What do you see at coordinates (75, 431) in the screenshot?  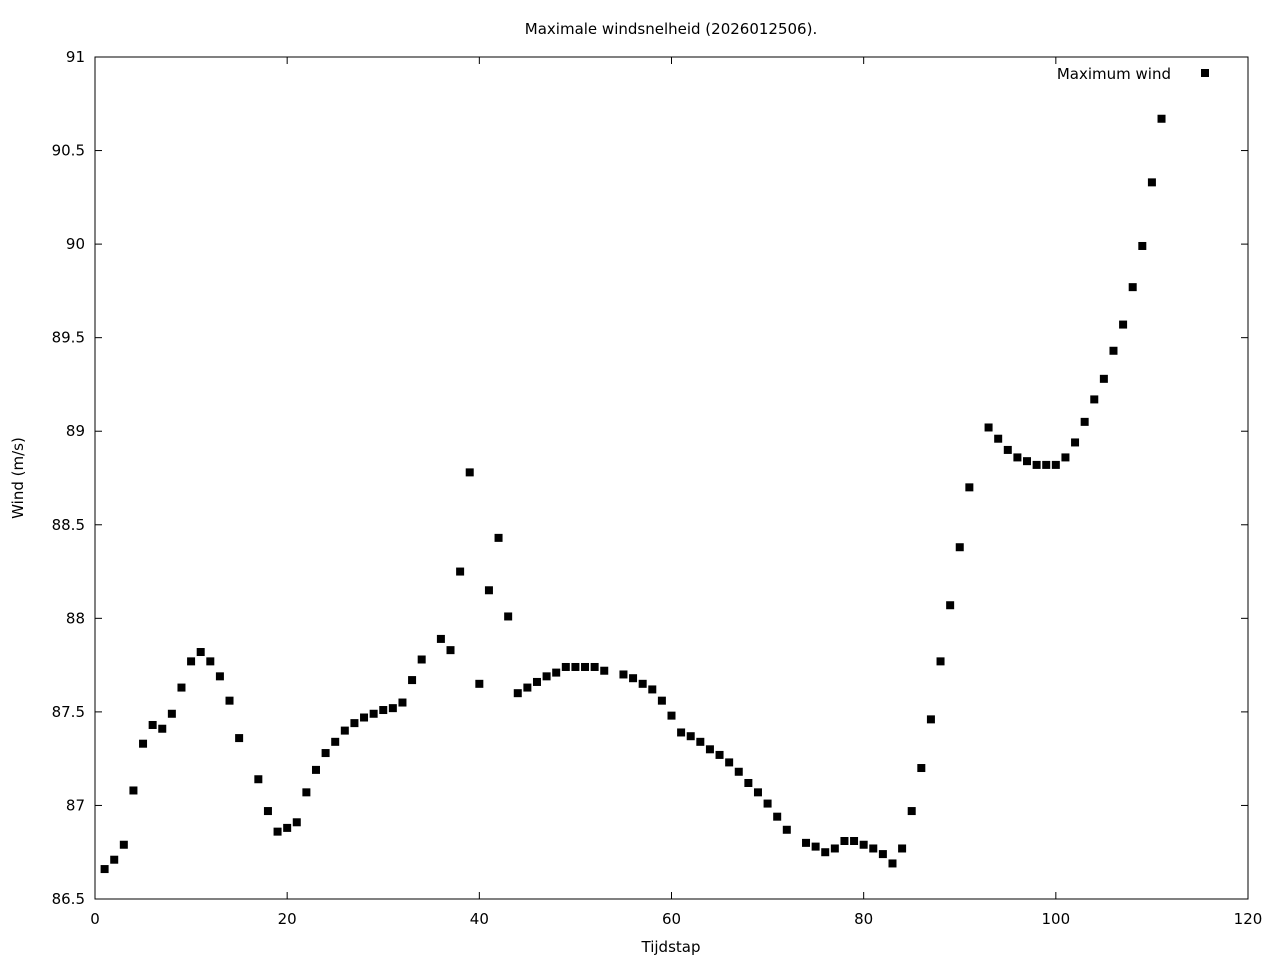 I see `y-tick-label: 89` at bounding box center [75, 431].